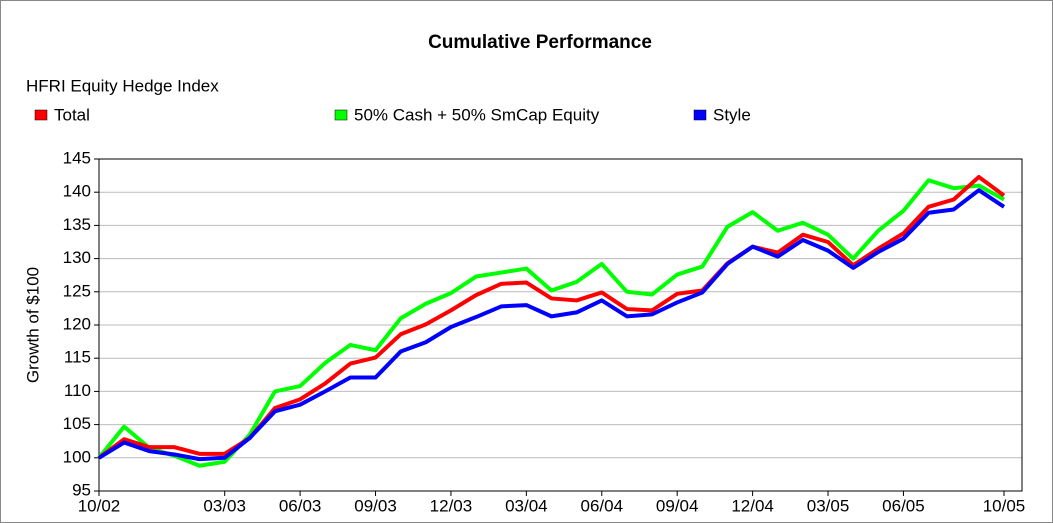 The height and width of the screenshot is (523, 1053). Describe the element at coordinates (375, 505) in the screenshot. I see `x-tick-label: 09/03` at that location.